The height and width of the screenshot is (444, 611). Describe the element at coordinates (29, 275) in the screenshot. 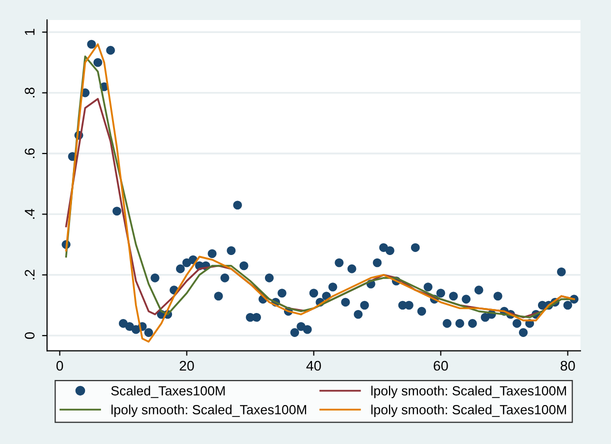

I see `y-tick-label: .2` at that location.